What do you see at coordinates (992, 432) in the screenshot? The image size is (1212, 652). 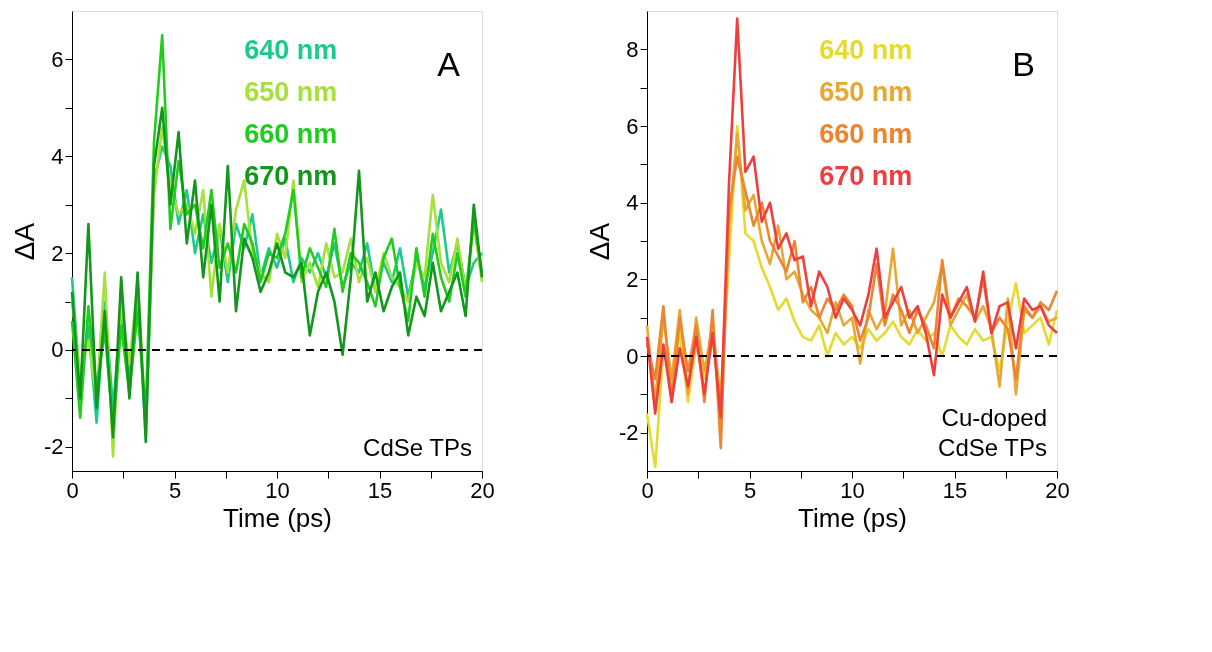 I see `annotation: Cu-doped CdSe TPs` at bounding box center [992, 432].